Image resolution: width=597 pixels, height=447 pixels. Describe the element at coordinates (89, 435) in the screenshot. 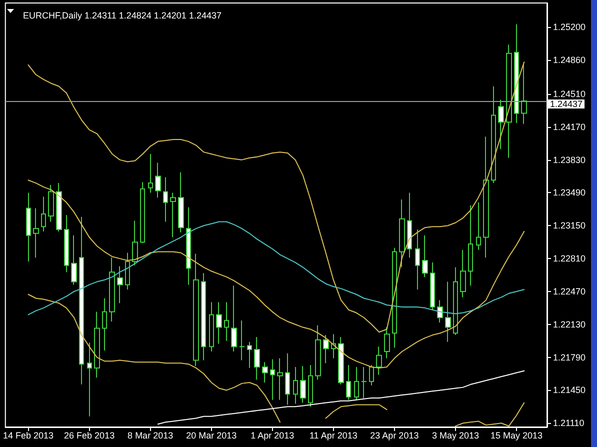

I see `x-tick-label: 26 Feb 2013` at that location.